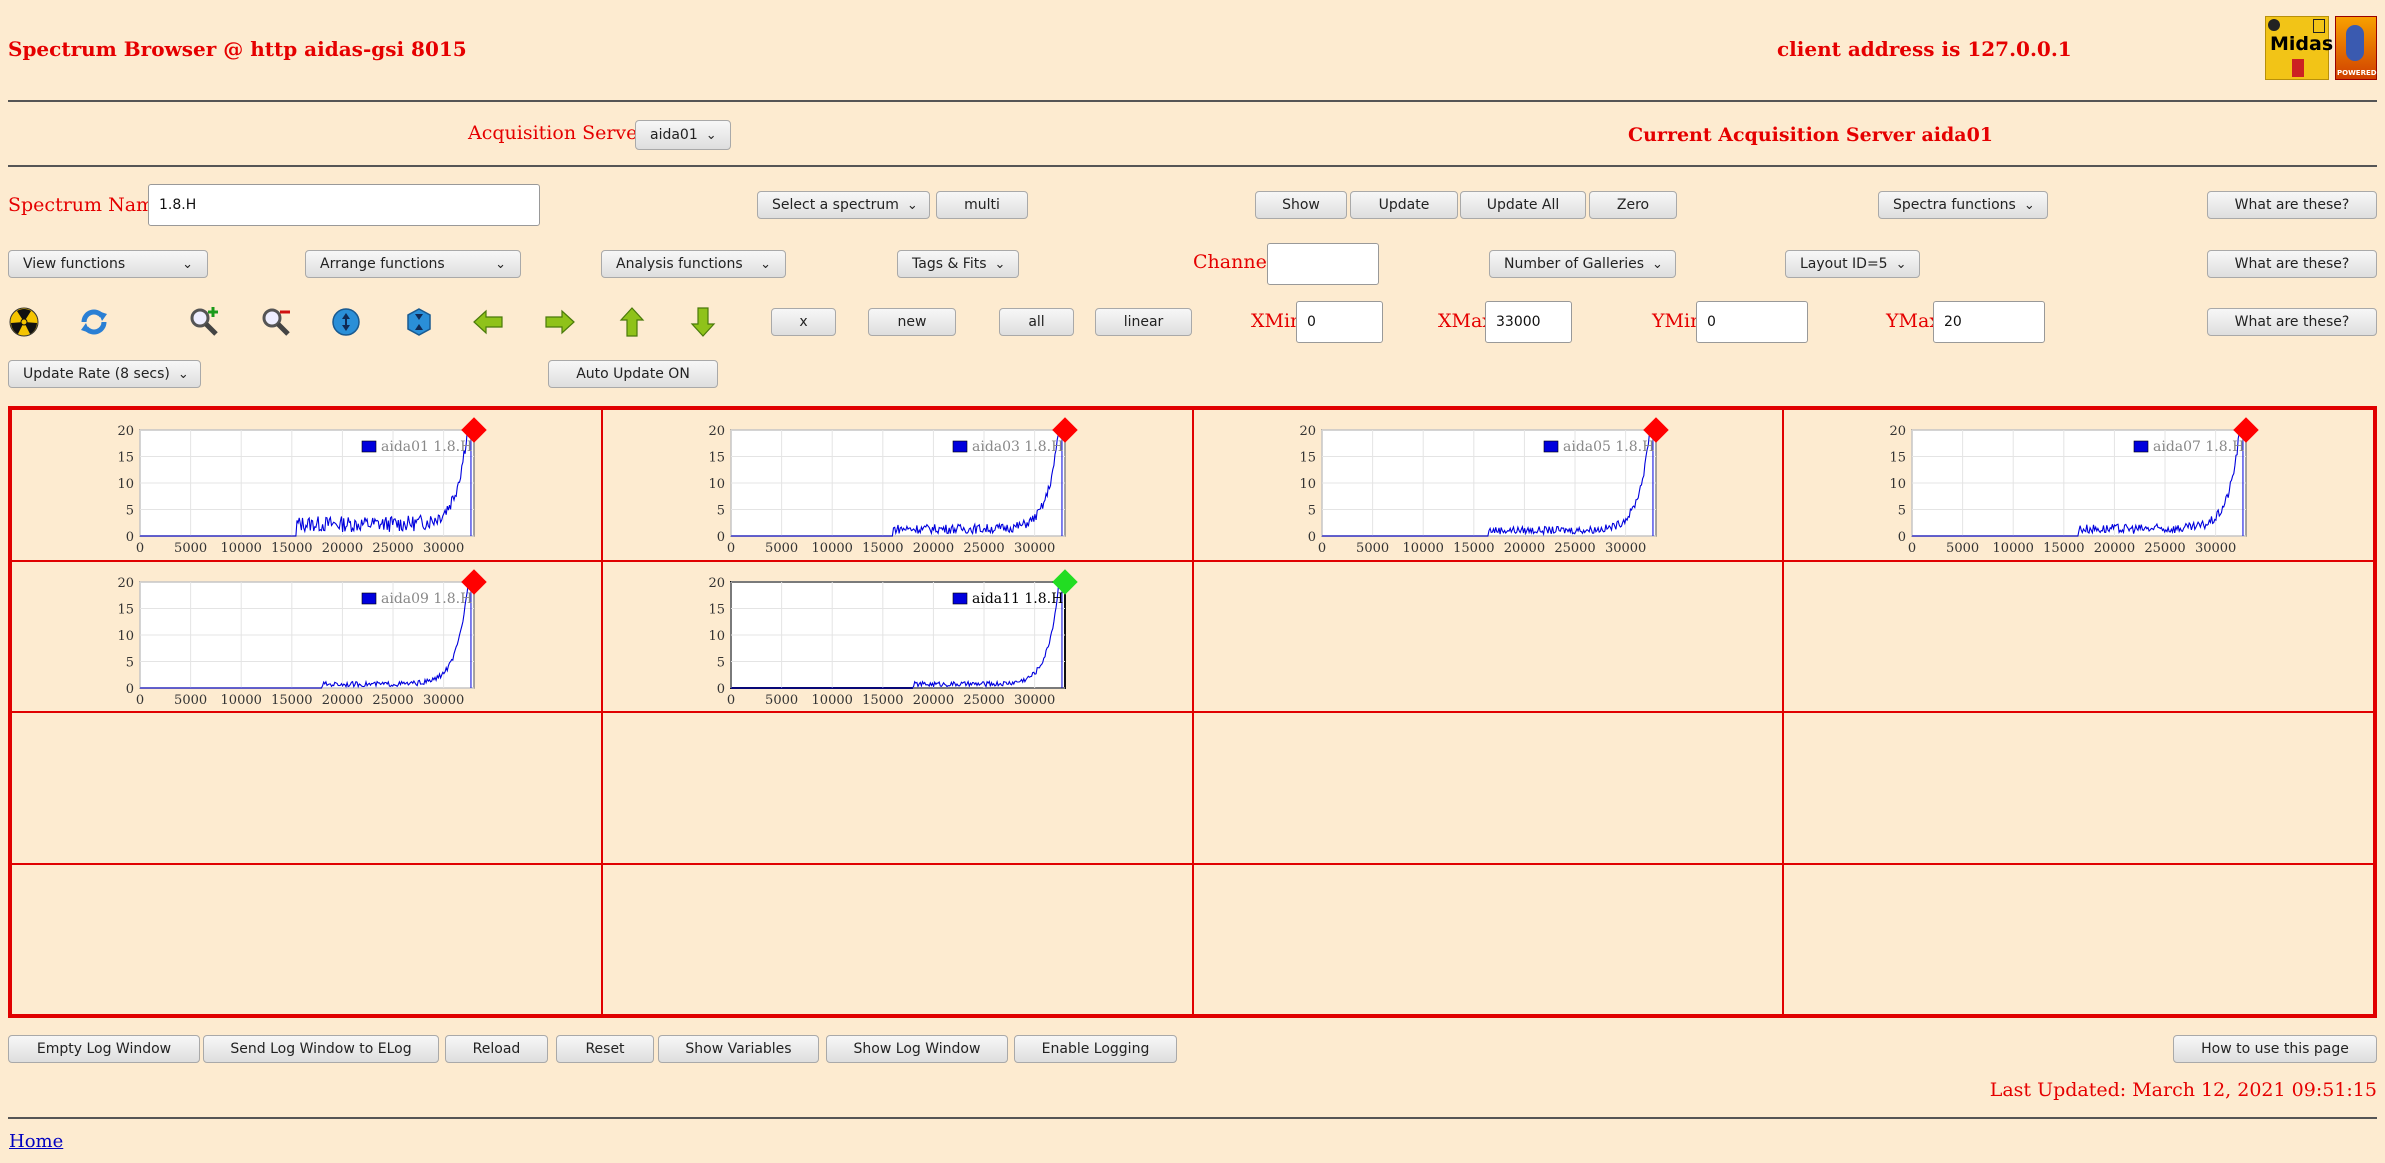  I want to click on spectrum-name-label: Spectrum Name:, so click(90, 205).